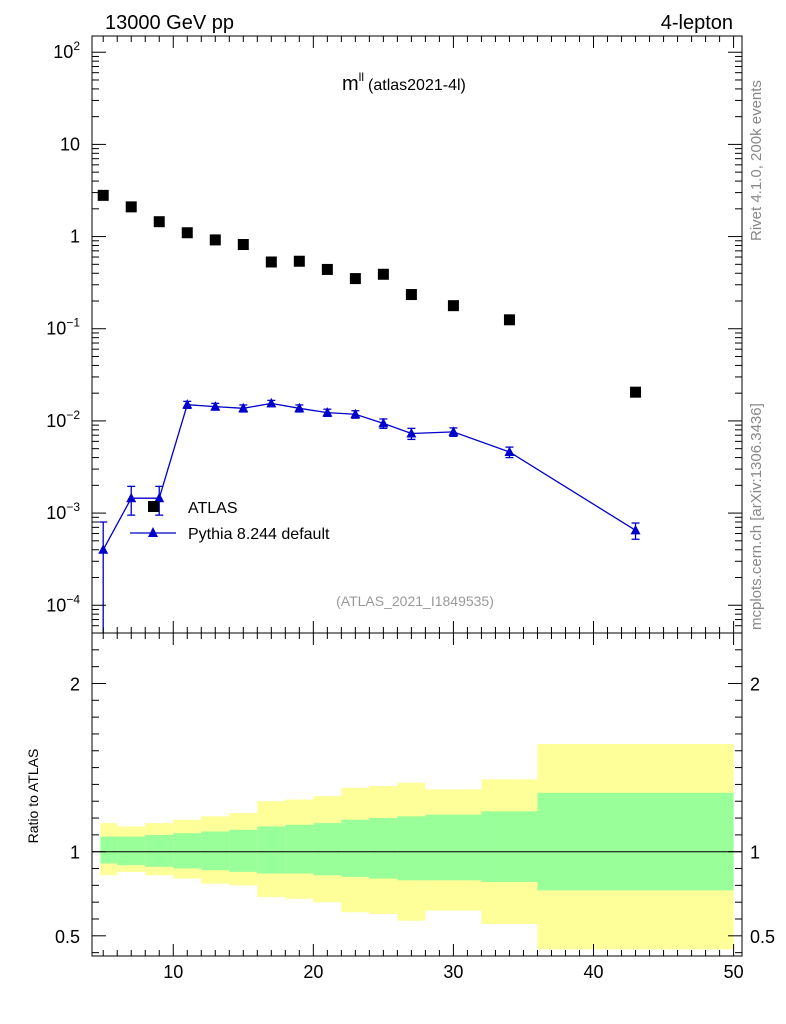 The height and width of the screenshot is (1024, 786). I want to click on x-tick-label-40: 40, so click(593, 972).